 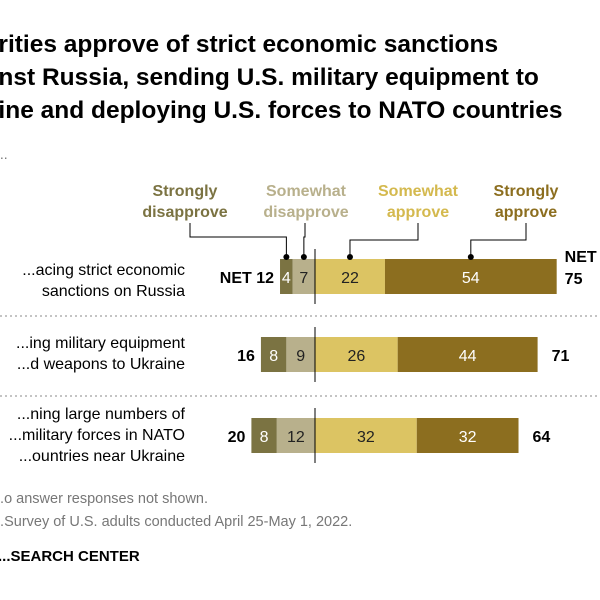 What do you see at coordinates (70, 556) in the screenshot?
I see `brand-name: ...SEARCH CENTER` at bounding box center [70, 556].